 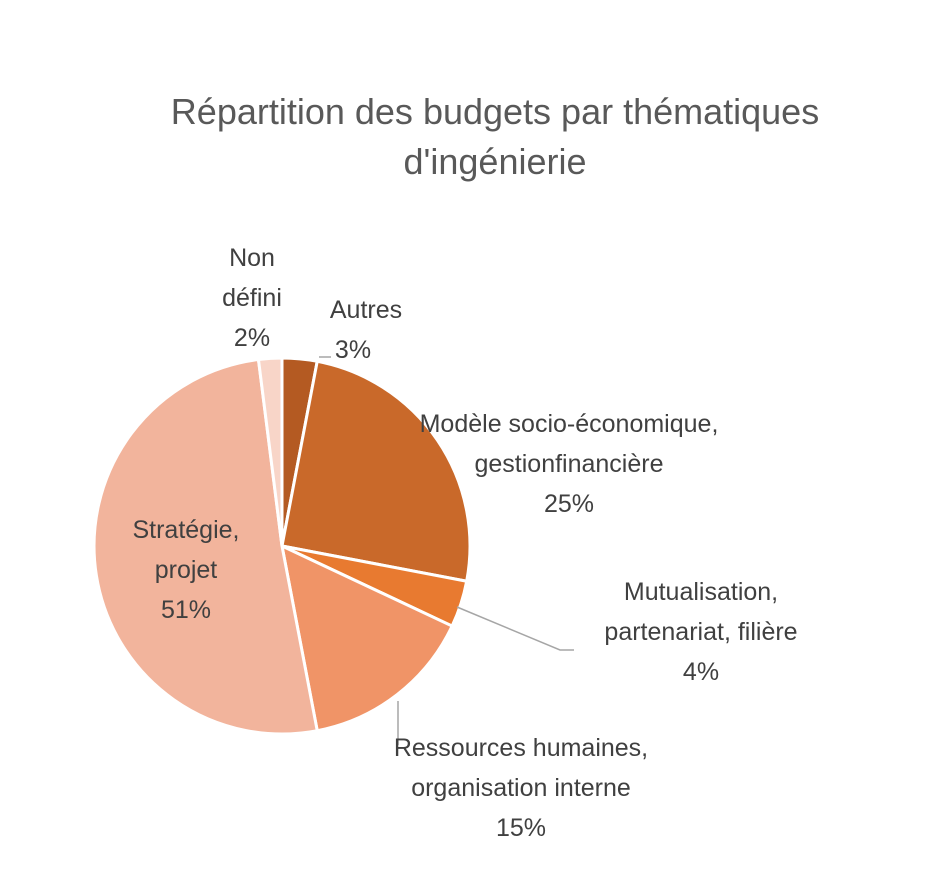 I want to click on data-label: Autres 3%, so click(x=366, y=330).